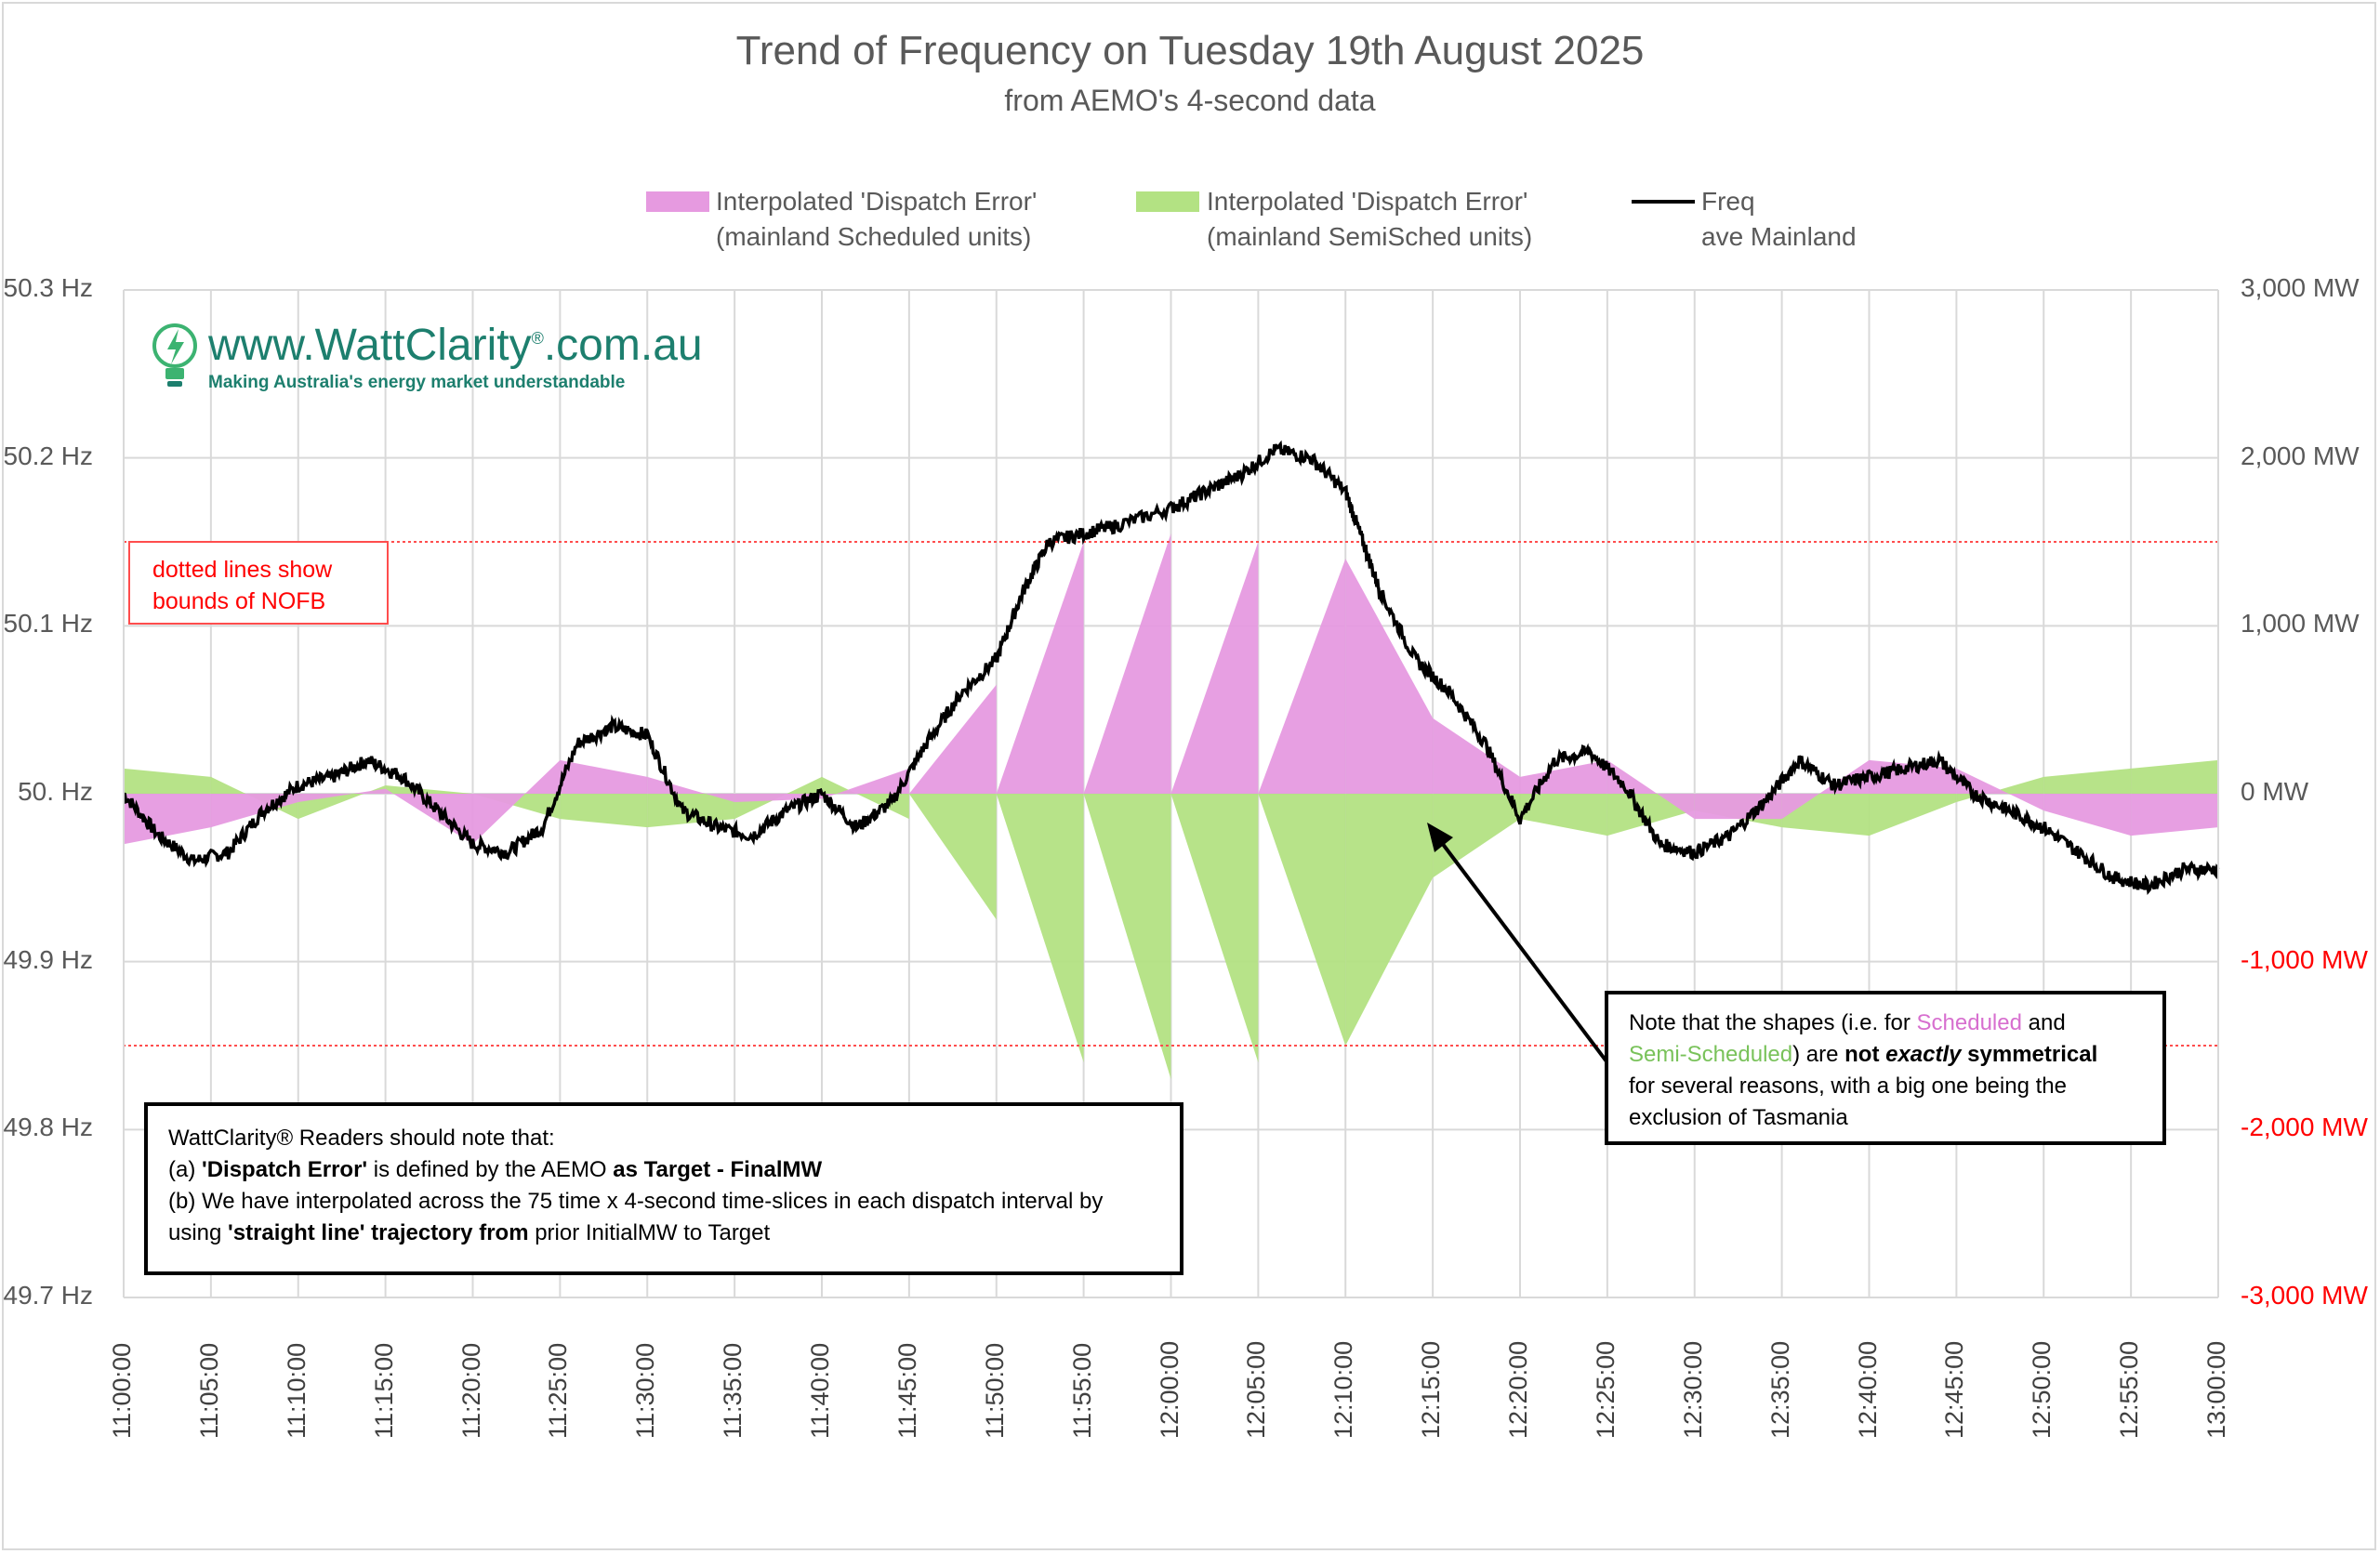 Image resolution: width=2380 pixels, height=1554 pixels. I want to click on legend-swatch-scheduled, so click(677, 201).